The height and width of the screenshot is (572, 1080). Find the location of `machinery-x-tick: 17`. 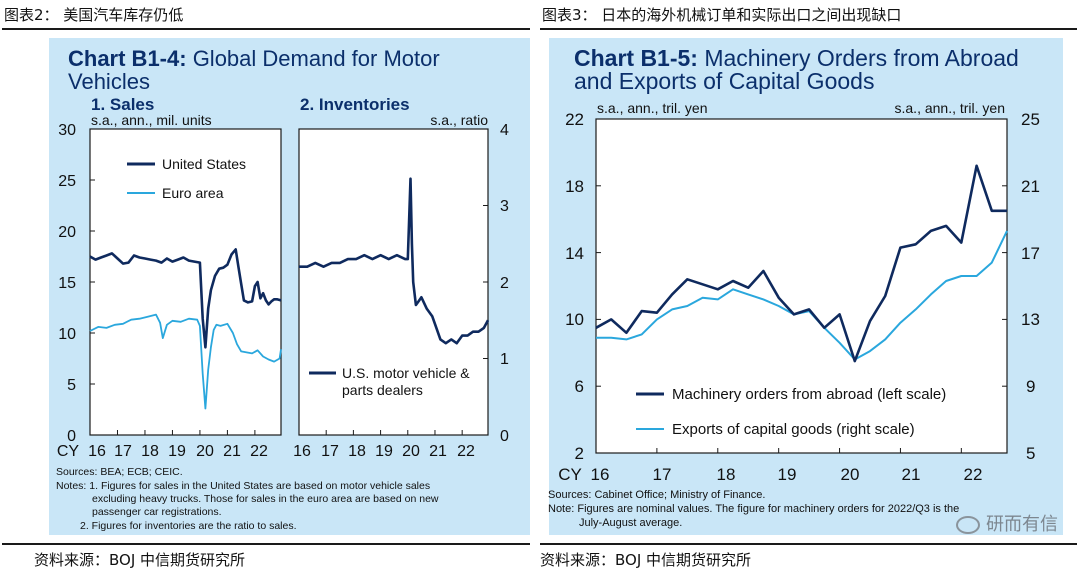

machinery-x-tick: 17 is located at coordinates (662, 474).